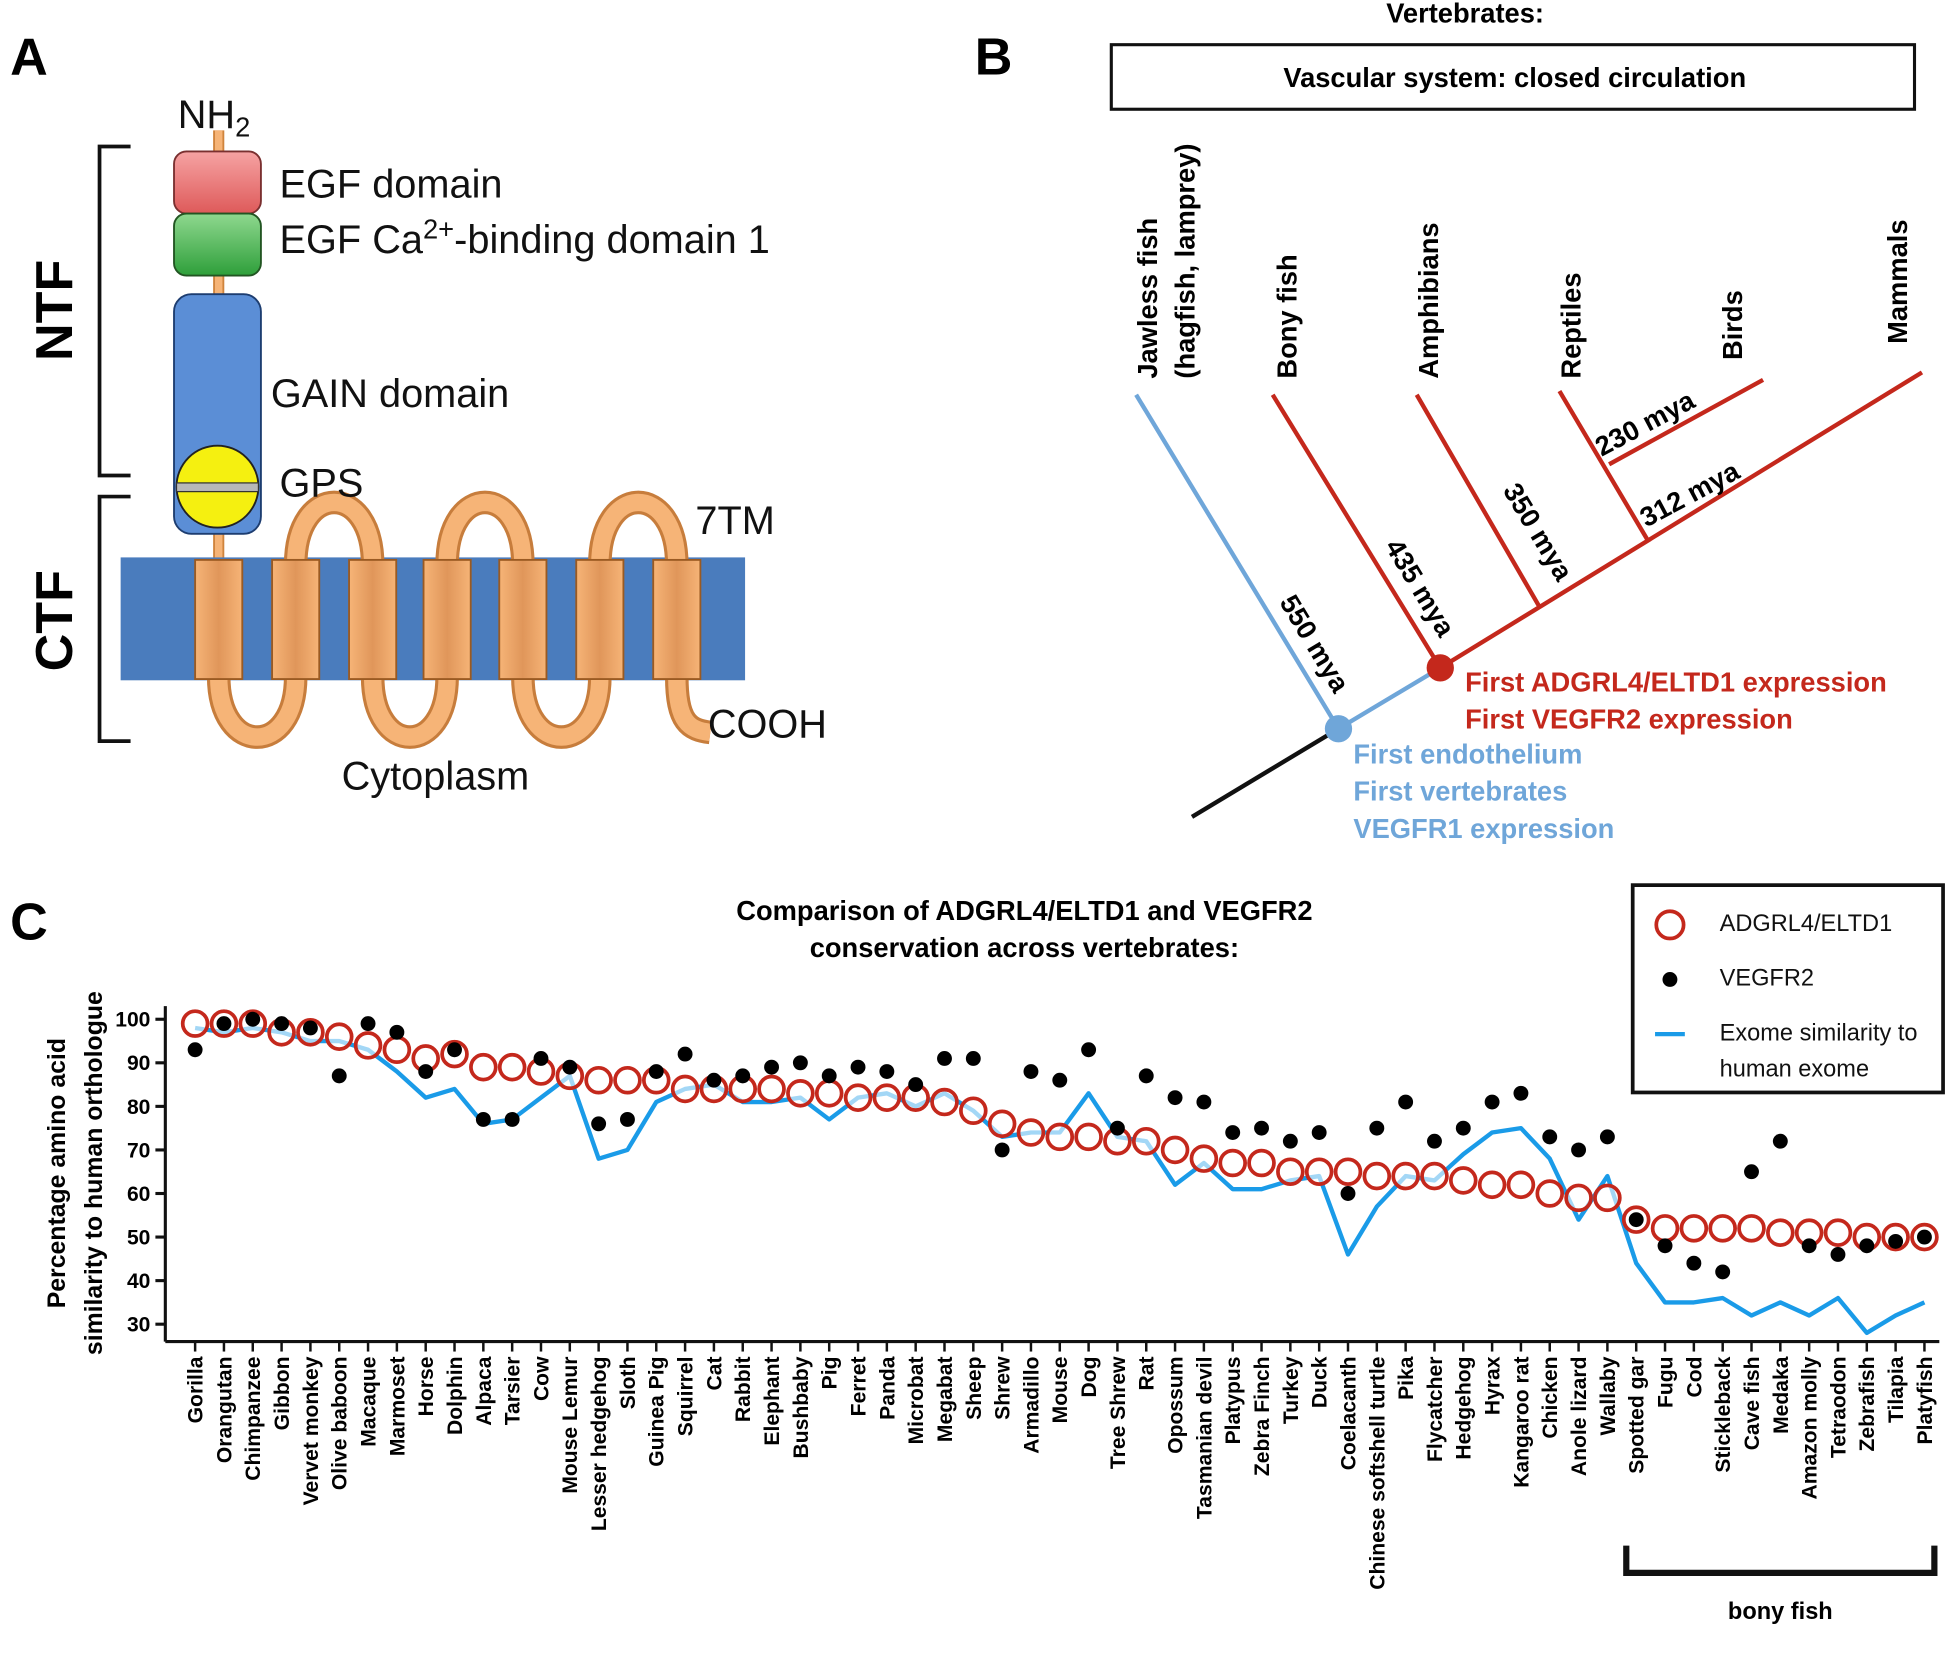  I want to click on x-tick-label: Tetraodon, so click(1838, 1408).